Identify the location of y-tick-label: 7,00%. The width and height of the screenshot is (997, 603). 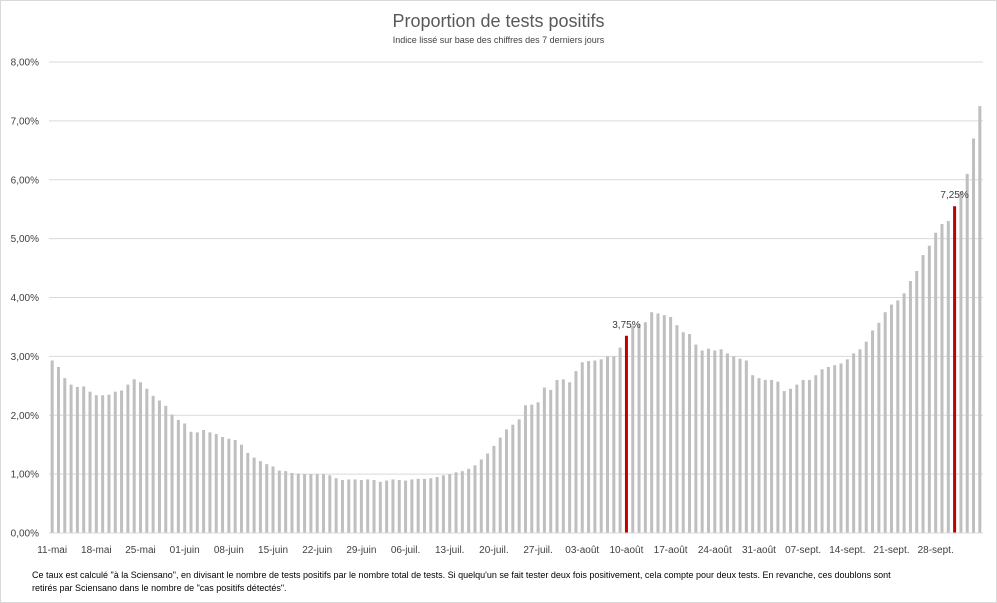
(25, 121).